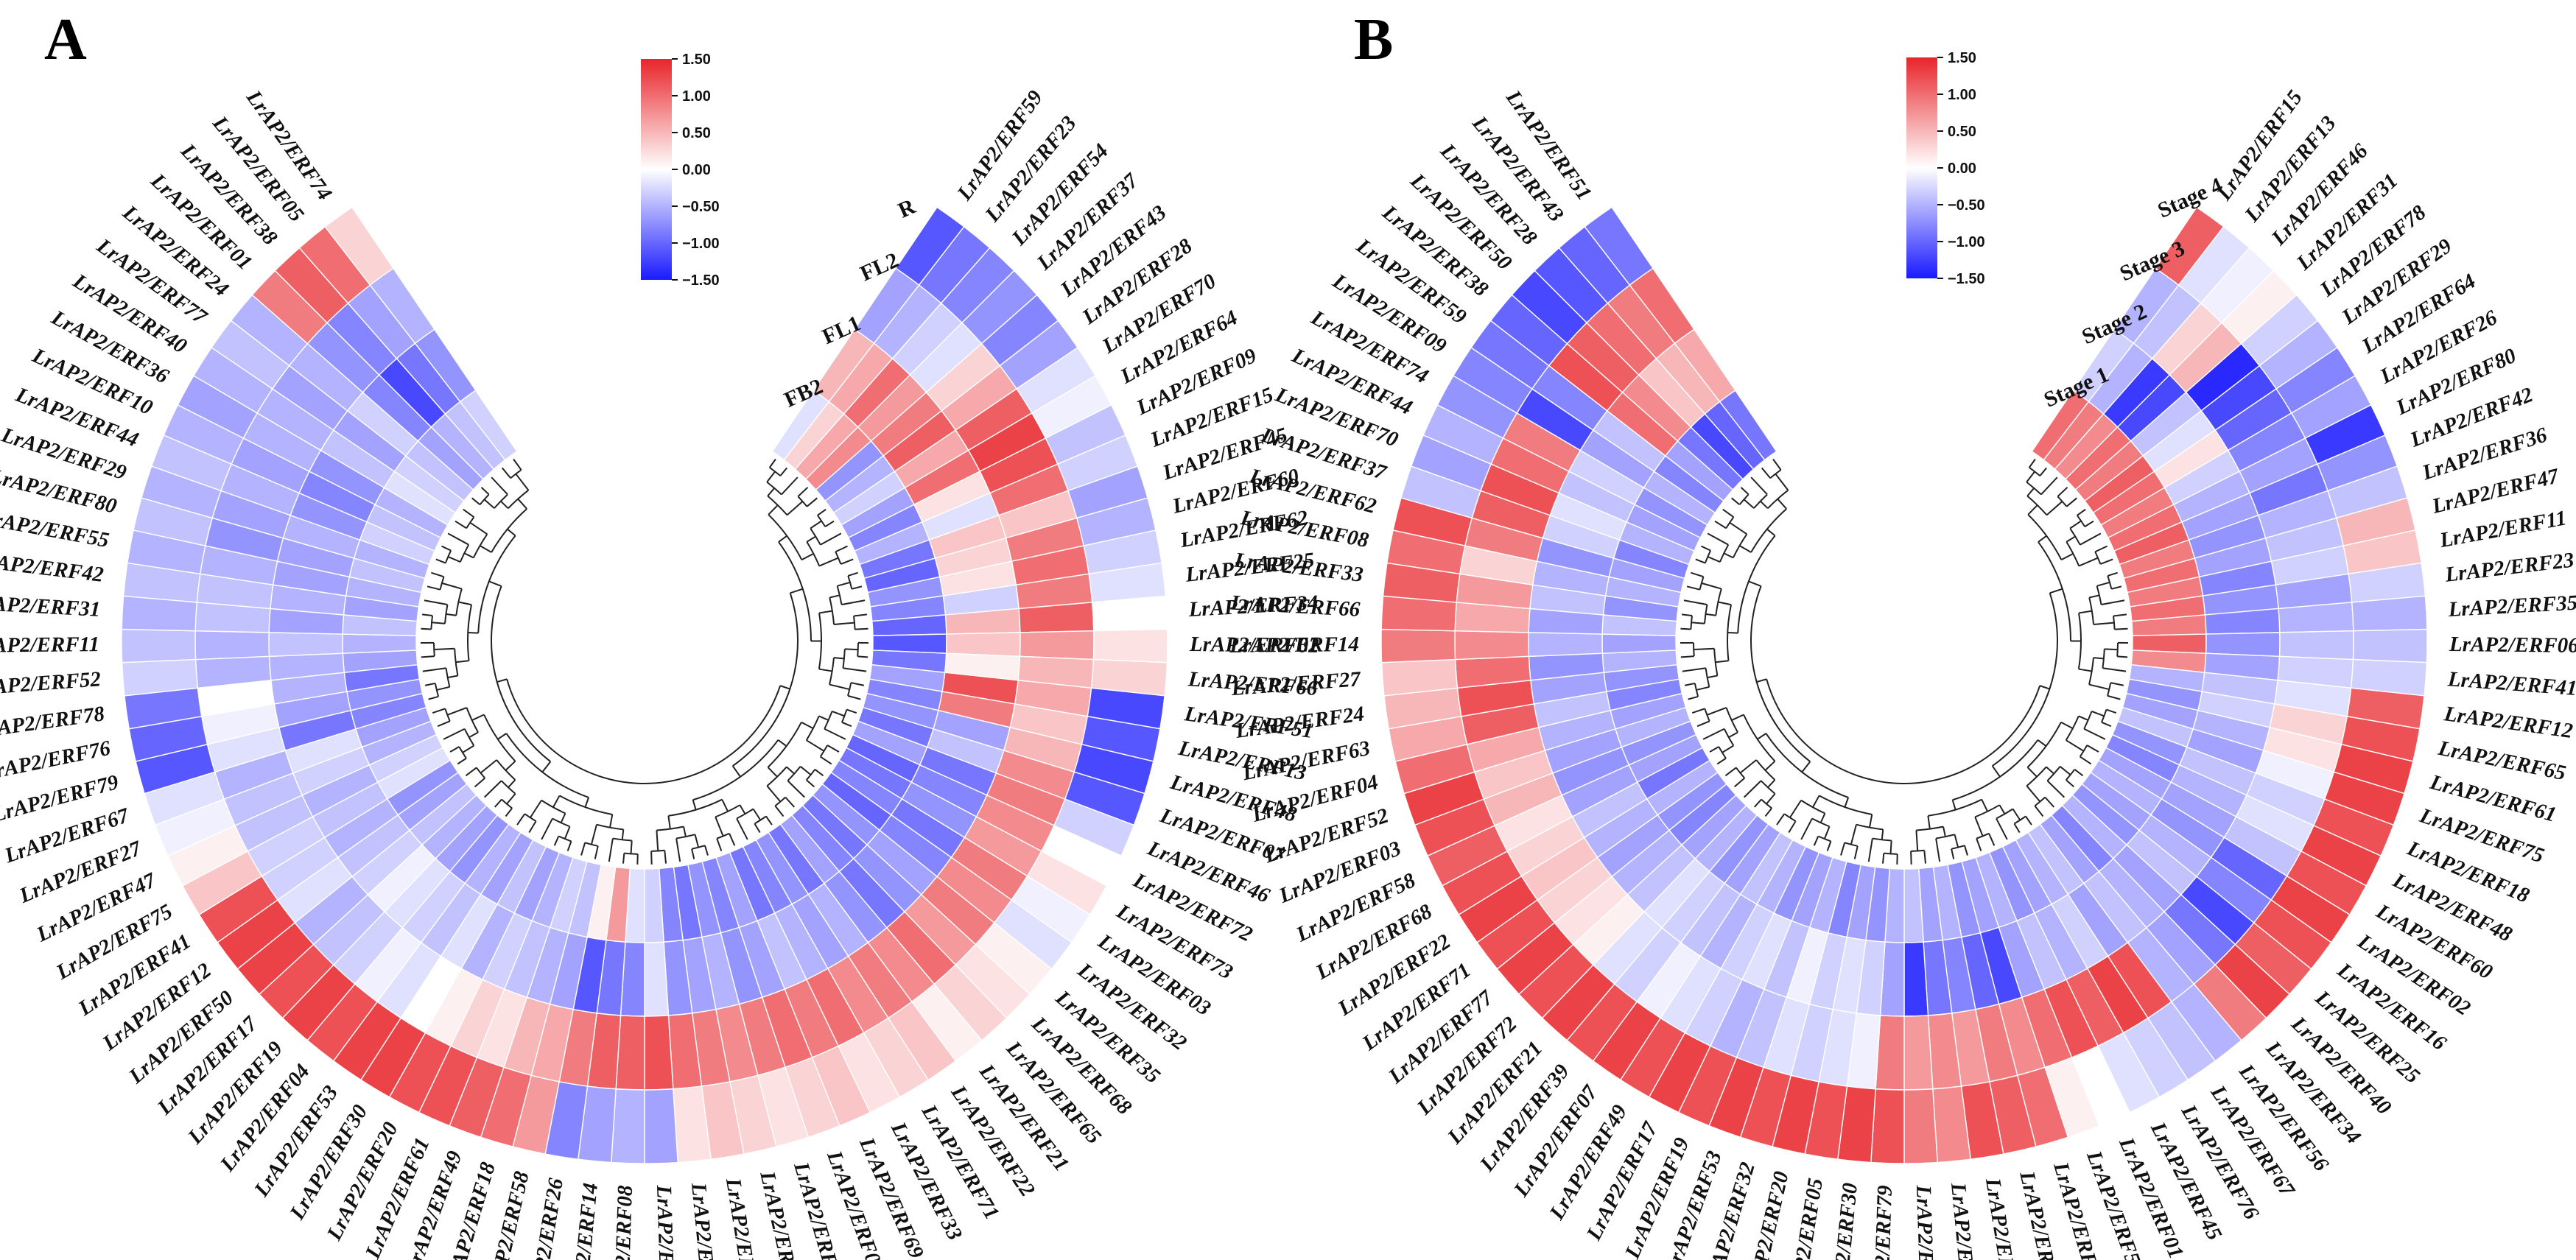  I want to click on panel-label-a: A, so click(65, 39).